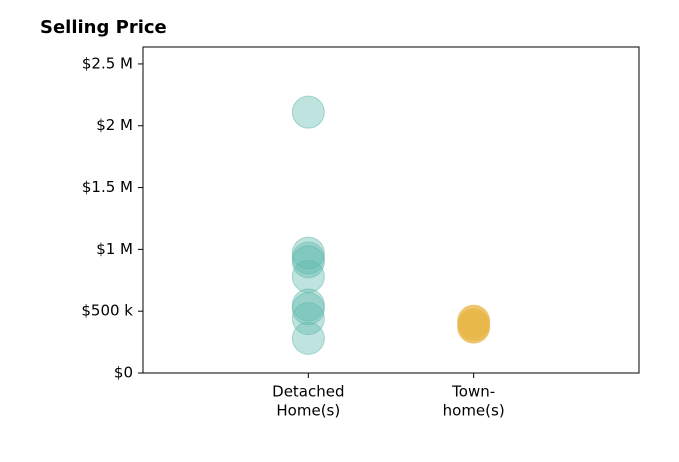 This screenshot has height=462, width=679. What do you see at coordinates (107, 63) in the screenshot?
I see `y-tick-label: $2.5 M` at bounding box center [107, 63].